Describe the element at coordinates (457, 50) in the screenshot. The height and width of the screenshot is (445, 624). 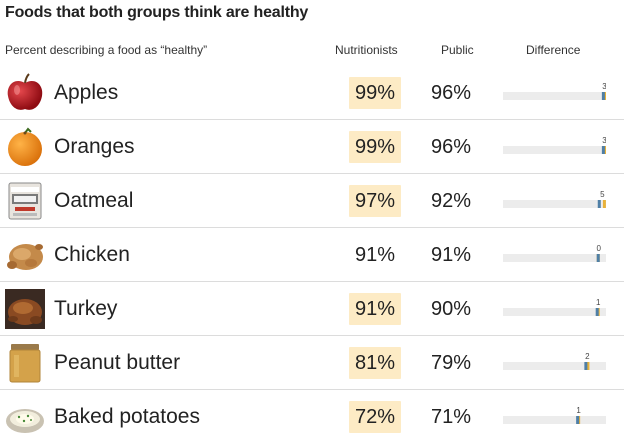
I see `column-header-public: Public` at that location.